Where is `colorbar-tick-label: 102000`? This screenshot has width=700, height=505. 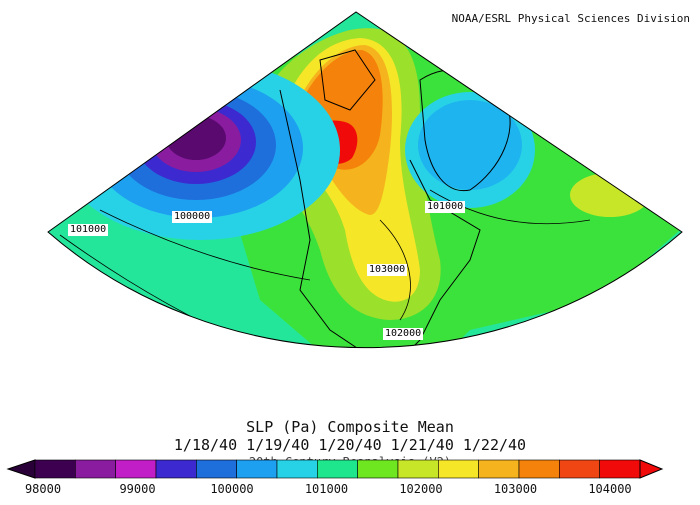
colorbar-tick-label: 102000 is located at coordinates (421, 489).